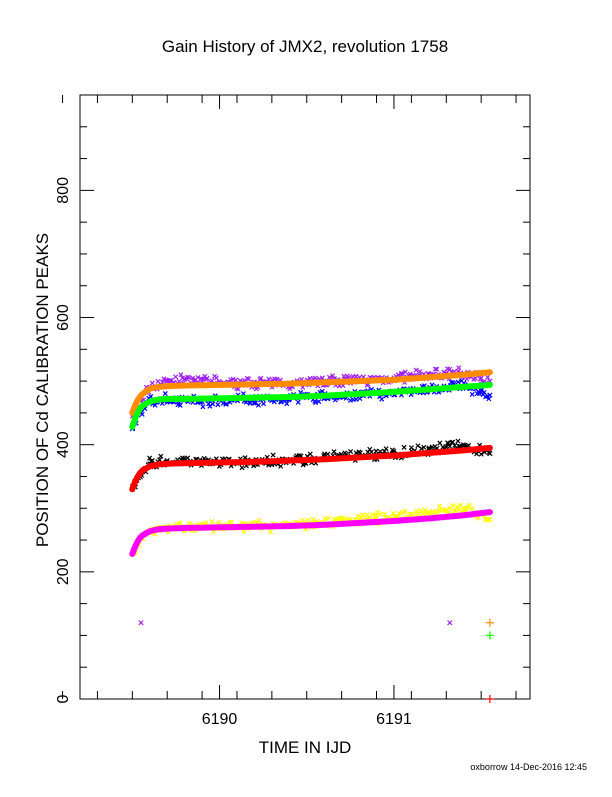 This screenshot has width=612, height=797. What do you see at coordinates (63, 317) in the screenshot?
I see `y-tick-label: 600` at bounding box center [63, 317].